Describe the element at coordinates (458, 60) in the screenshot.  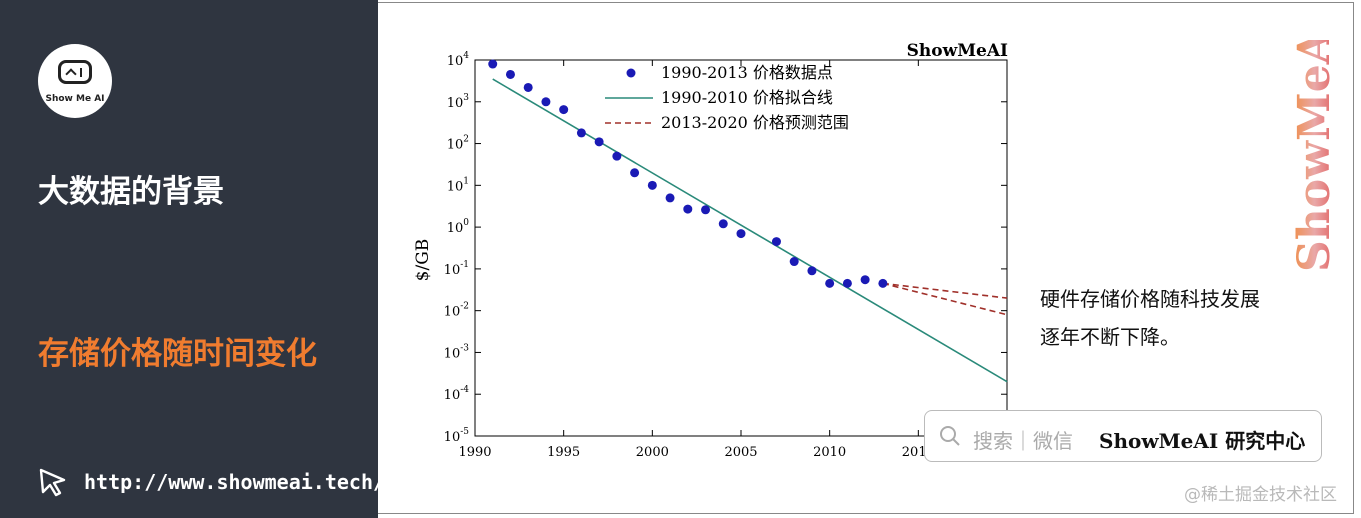
I see `y-tick-label: 10⁴` at that location.